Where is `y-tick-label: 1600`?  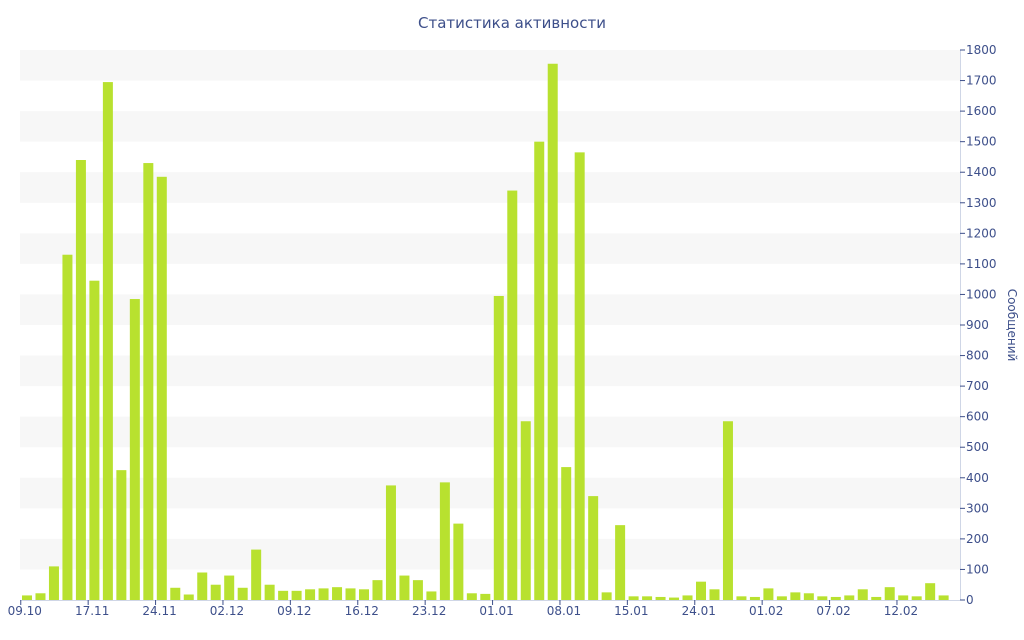
y-tick-label: 1600 is located at coordinates (981, 111).